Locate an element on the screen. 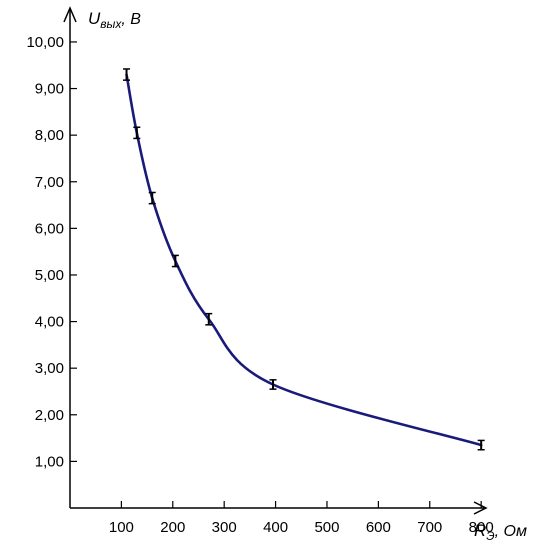 The image size is (543, 553). x-axis-title-unit: , Ом is located at coordinates (511, 531).